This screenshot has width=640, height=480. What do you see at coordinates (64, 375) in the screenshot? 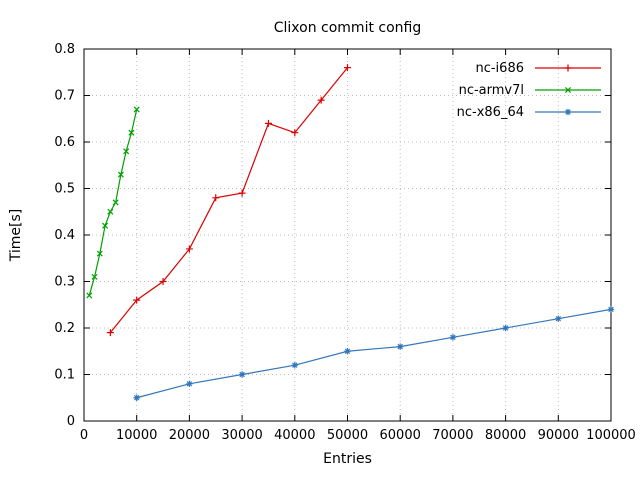
I see `y-tick-label: 0.1` at bounding box center [64, 375].